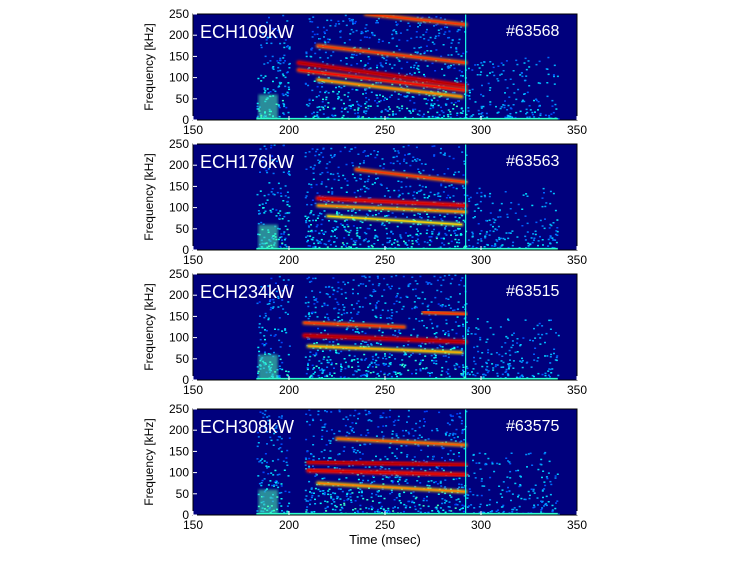 This screenshot has width=750, height=563. Describe the element at coordinates (532, 291) in the screenshot. I see `shot-number-label: #63515` at that location.